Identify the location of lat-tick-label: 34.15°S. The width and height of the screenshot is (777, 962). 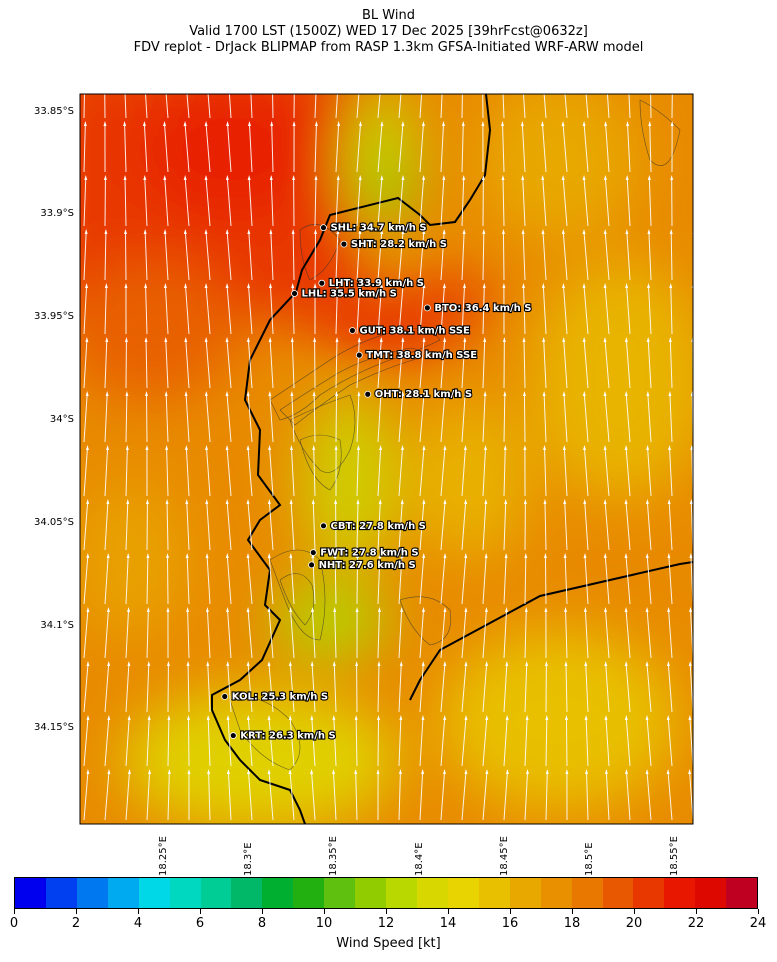
(54, 728).